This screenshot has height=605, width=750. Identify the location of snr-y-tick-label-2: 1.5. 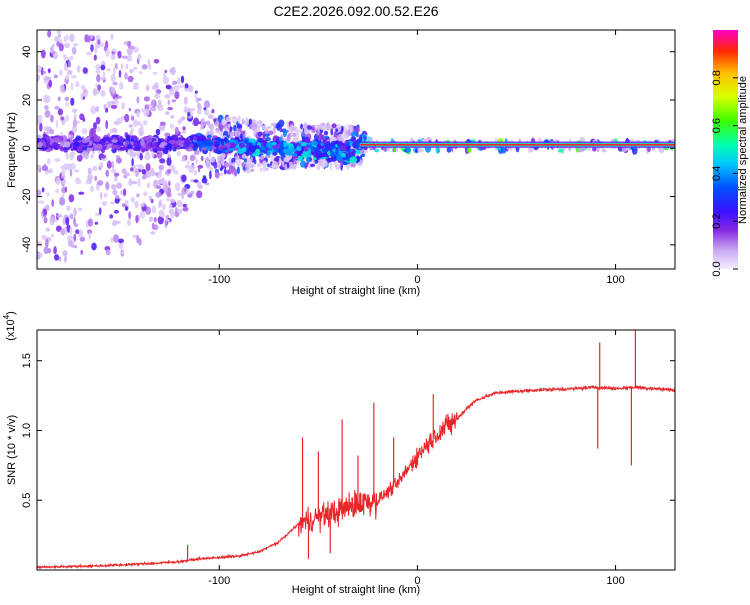
(27, 360).